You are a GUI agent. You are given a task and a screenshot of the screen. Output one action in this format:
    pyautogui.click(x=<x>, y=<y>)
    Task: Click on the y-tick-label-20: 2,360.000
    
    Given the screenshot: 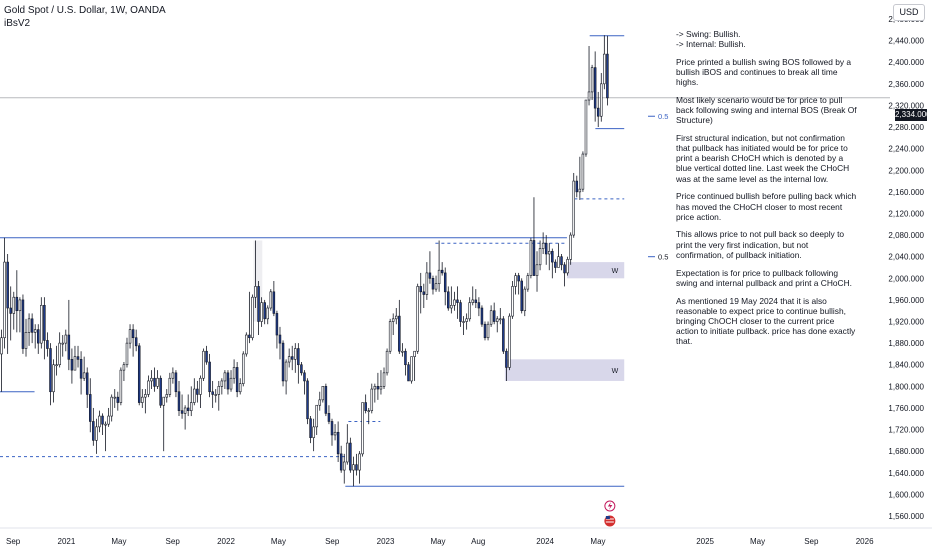 What is the action you would take?
    pyautogui.click(x=906, y=84)
    